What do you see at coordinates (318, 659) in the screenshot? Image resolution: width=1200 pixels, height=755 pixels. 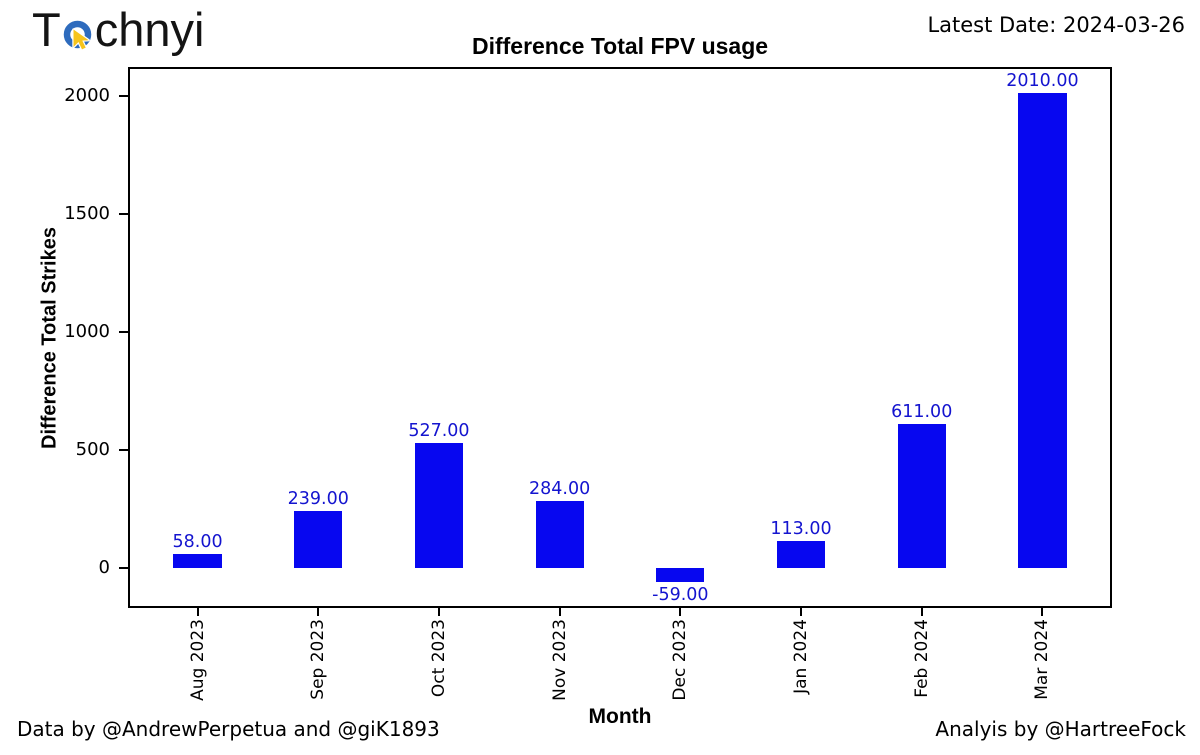 I see `x-tick-label: Sep 2023` at bounding box center [318, 659].